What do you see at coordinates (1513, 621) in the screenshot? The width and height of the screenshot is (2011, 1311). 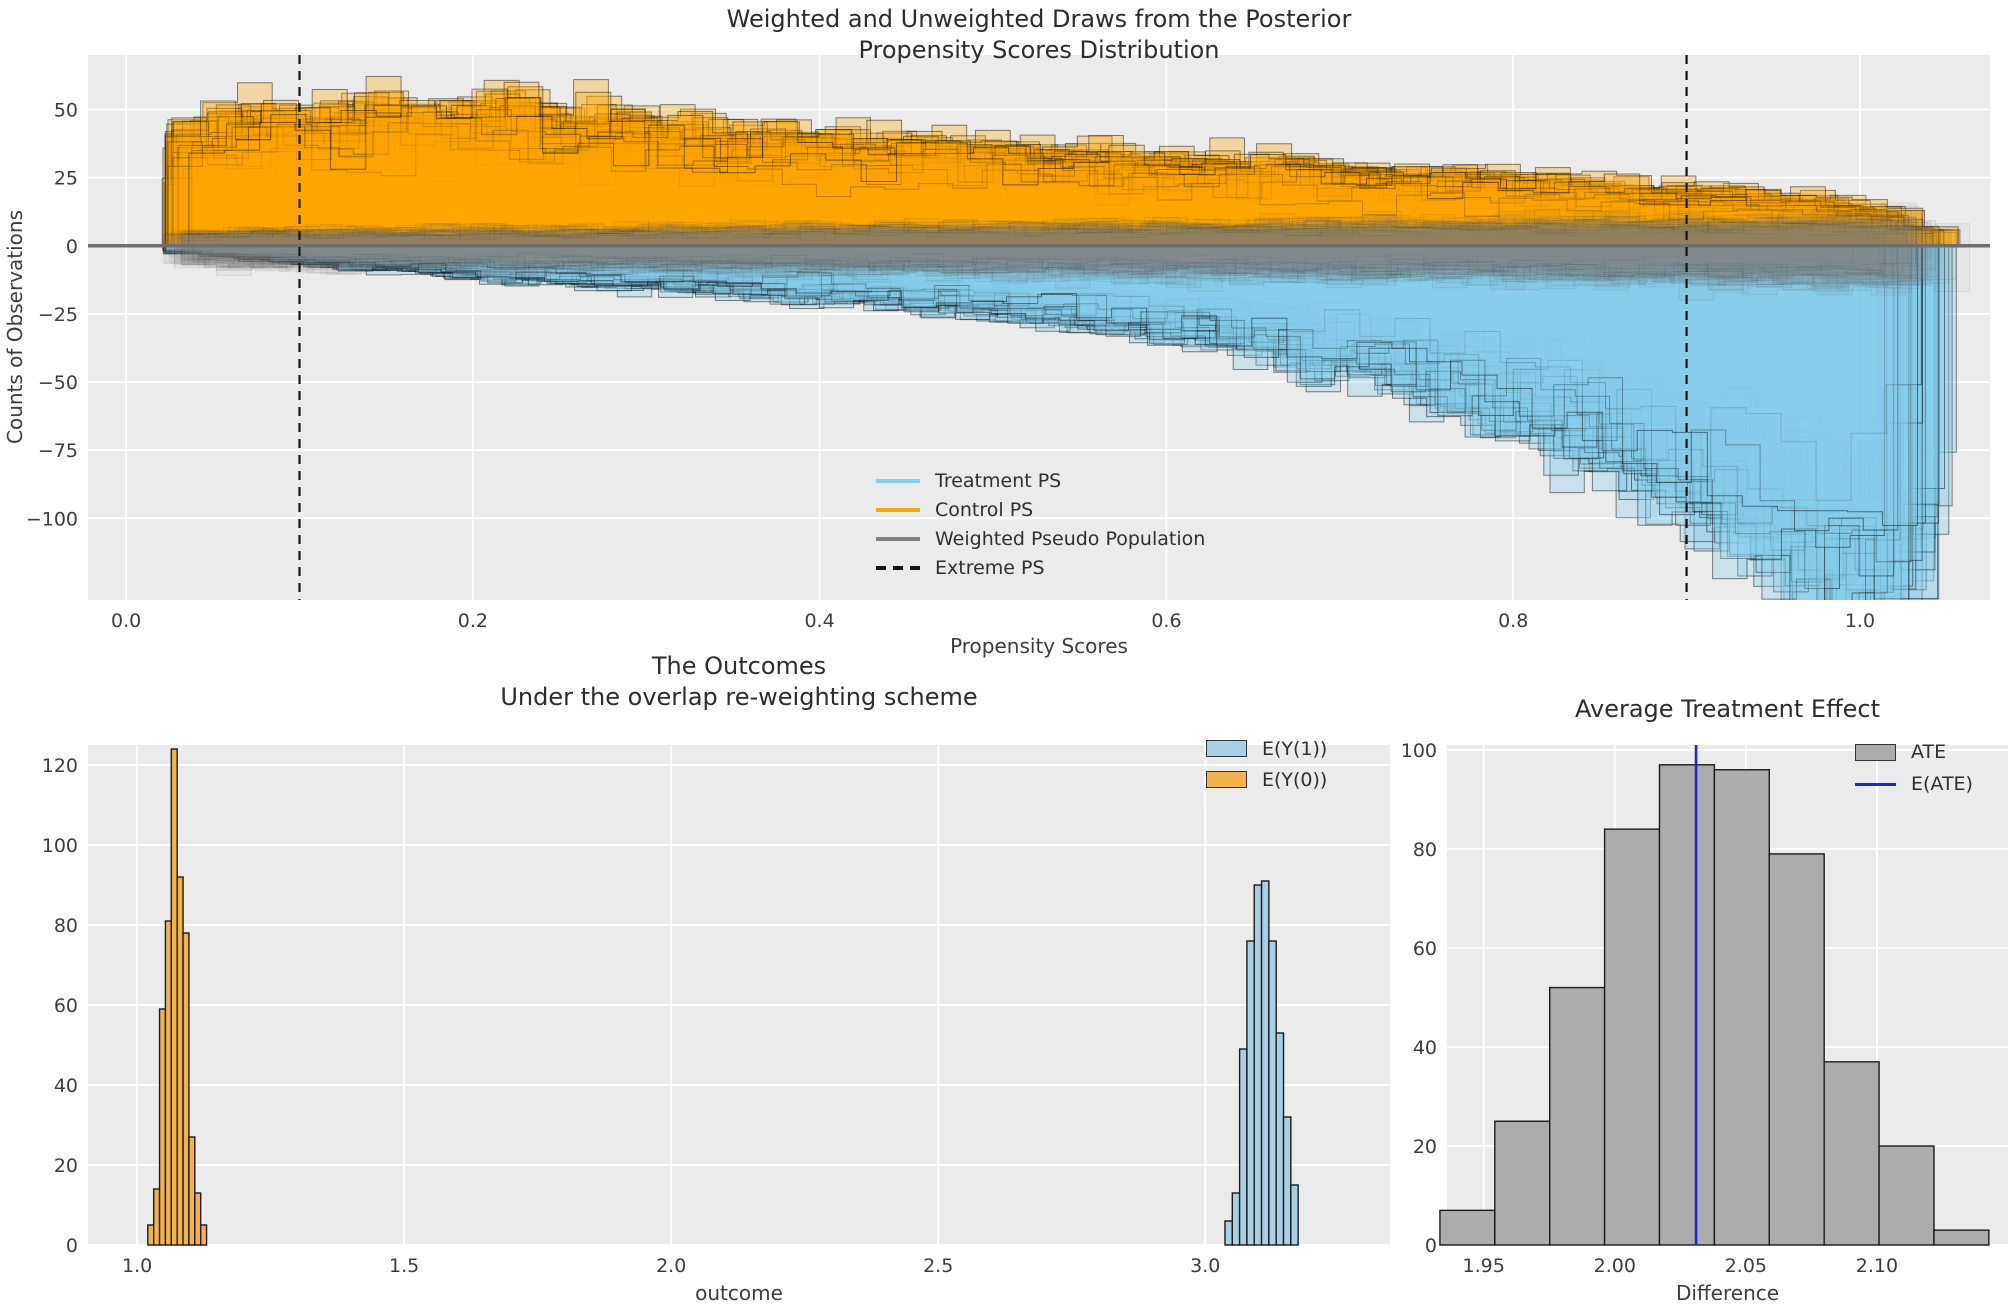 I see `x-tick-label: 0.8` at bounding box center [1513, 621].